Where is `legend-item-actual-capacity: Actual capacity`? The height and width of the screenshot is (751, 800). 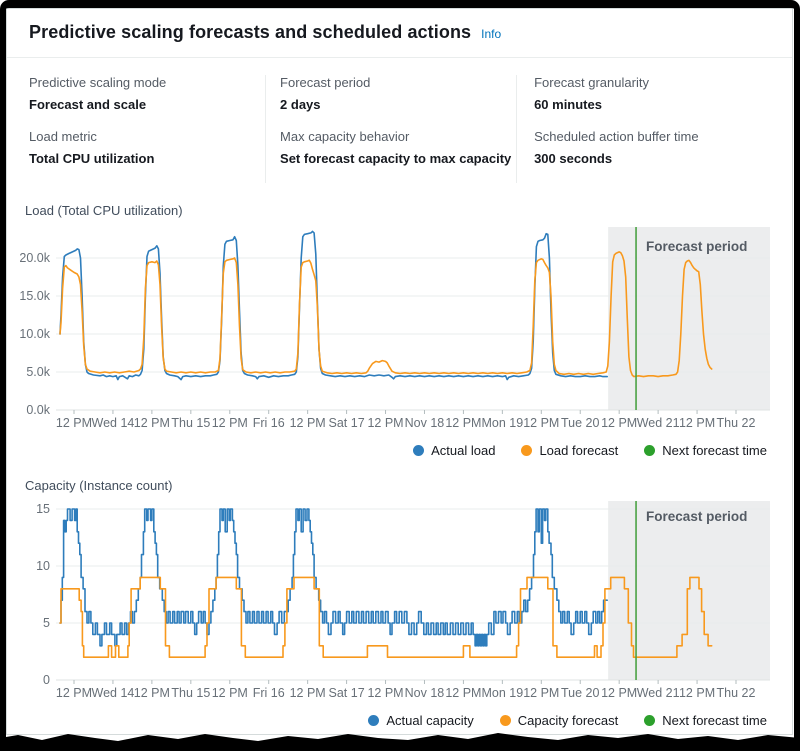 legend-item-actual-capacity: Actual capacity is located at coordinates (421, 720).